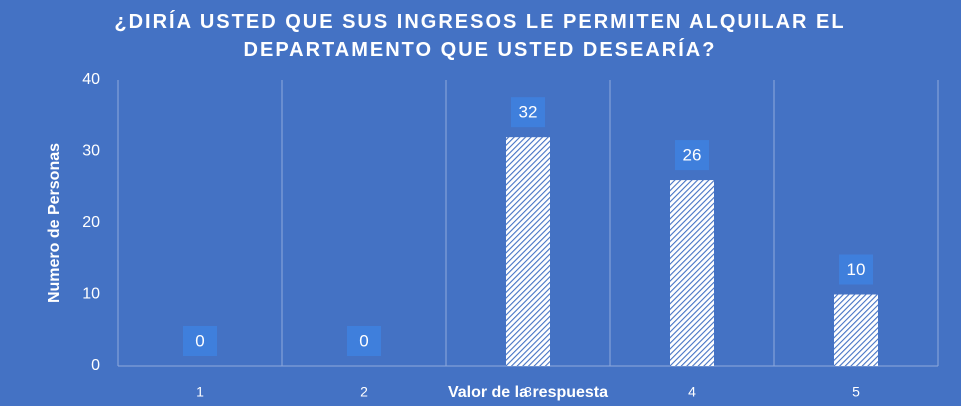 Image resolution: width=961 pixels, height=406 pixels. Describe the element at coordinates (91, 294) in the screenshot. I see `y-tick-label: 10` at that location.